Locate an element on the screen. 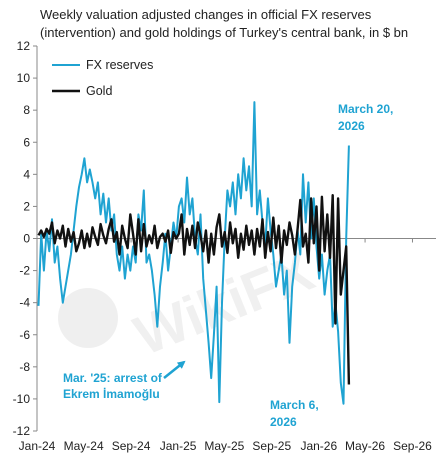 The height and width of the screenshot is (458, 446). x-tick-label: May-26 is located at coordinates (365, 446).